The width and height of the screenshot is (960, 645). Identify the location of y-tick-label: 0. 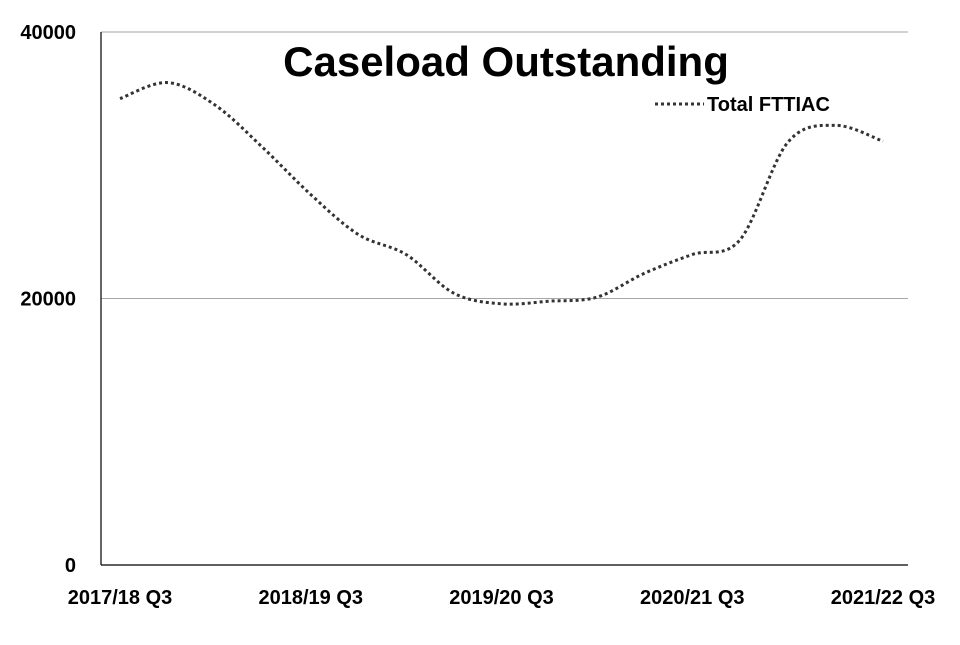
(70, 566).